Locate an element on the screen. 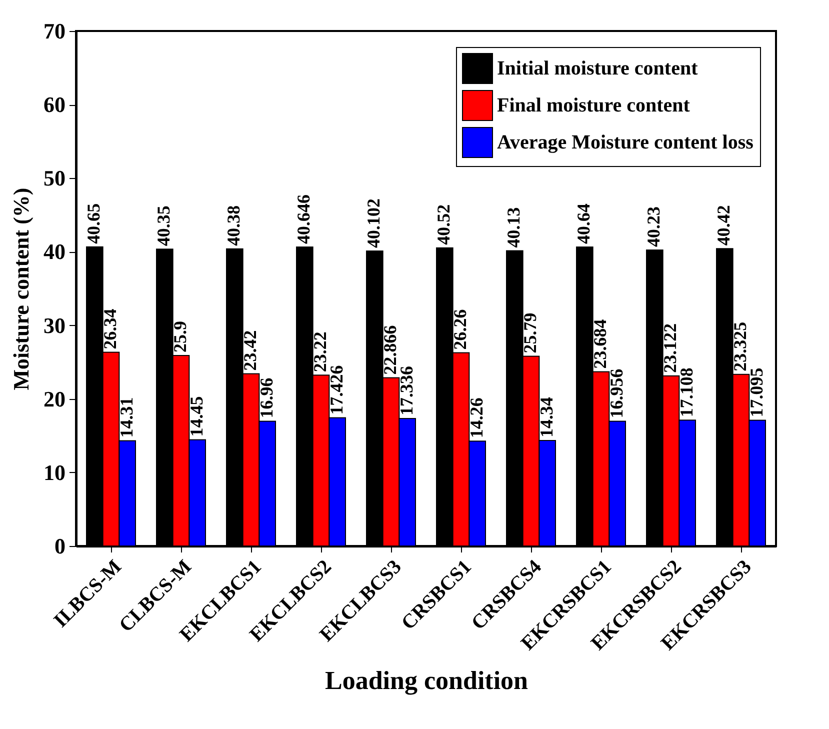 Image resolution: width=829 pixels, height=729 pixels. y-tick-label: 50 is located at coordinates (55, 178).